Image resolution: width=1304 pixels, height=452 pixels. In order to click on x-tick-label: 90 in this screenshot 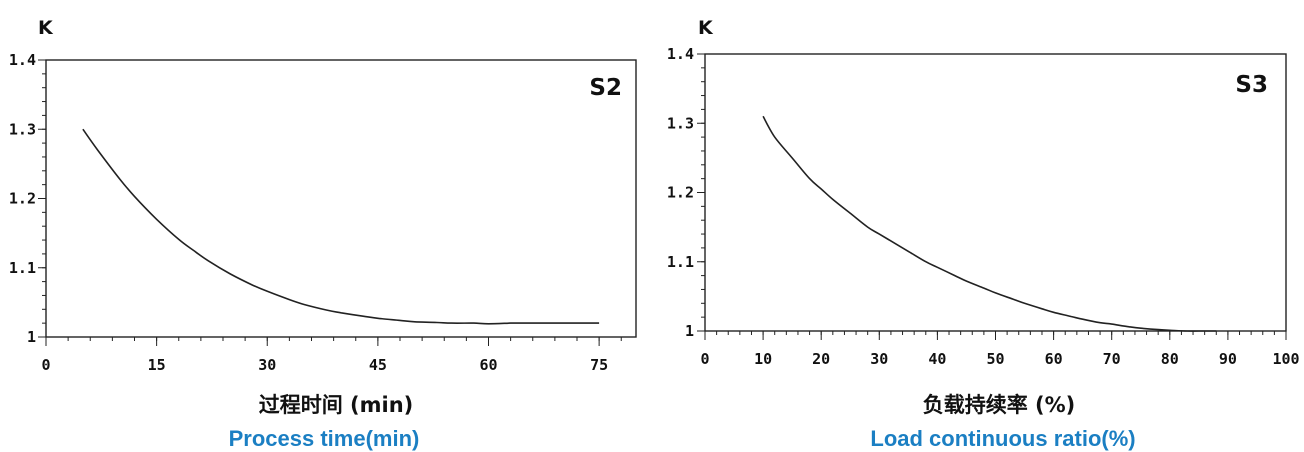, I will do `click(1228, 359)`.